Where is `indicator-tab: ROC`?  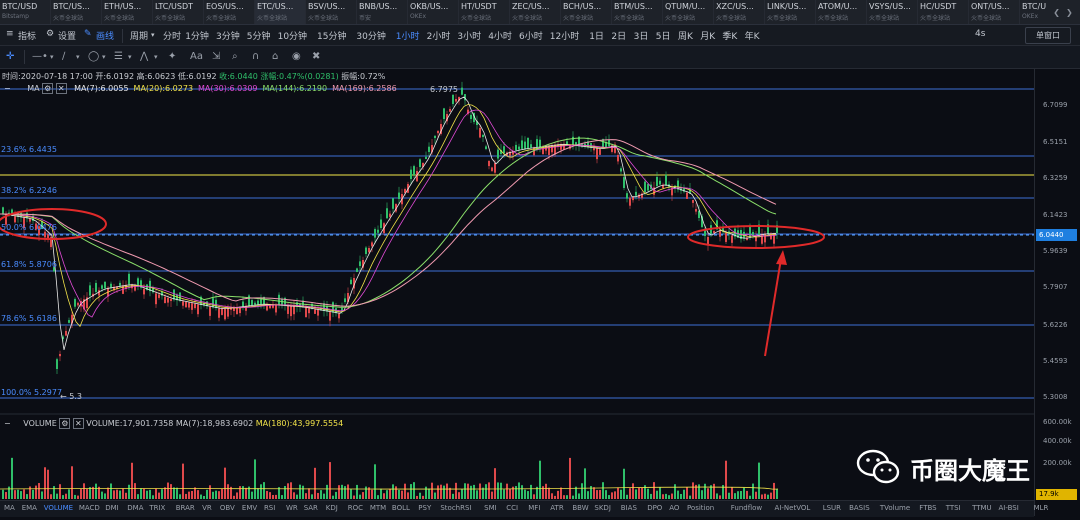
indicator-tab: ROC is located at coordinates (355, 508).